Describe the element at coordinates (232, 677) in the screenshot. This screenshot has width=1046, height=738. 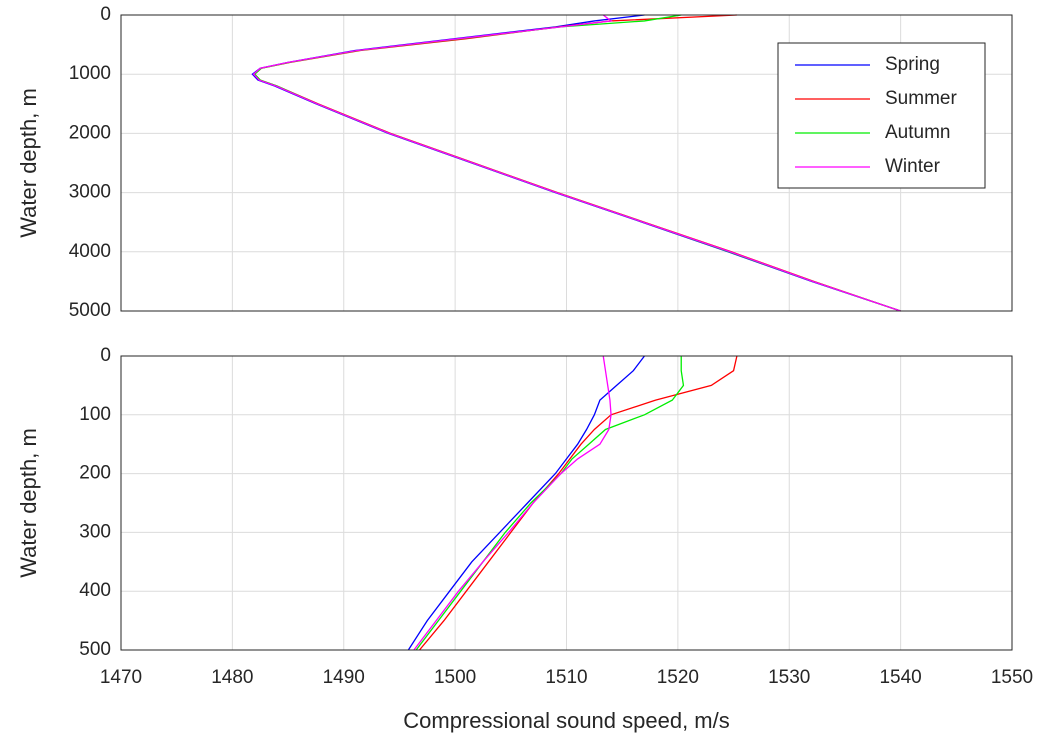
I see `x-tick-label: 1480` at that location.